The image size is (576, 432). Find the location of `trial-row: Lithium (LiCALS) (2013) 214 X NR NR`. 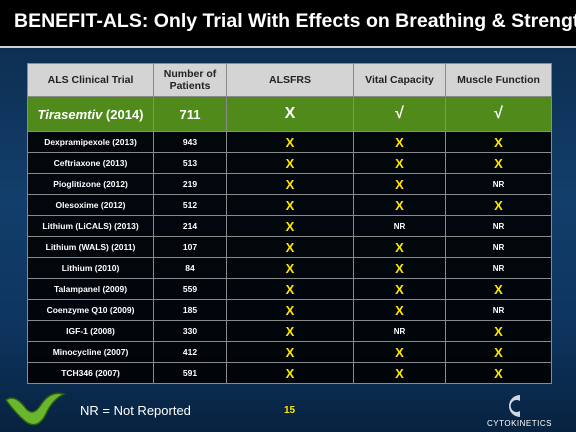

trial-row: Lithium (LiCALS) (2013) 214 X NR NR is located at coordinates (289, 226).